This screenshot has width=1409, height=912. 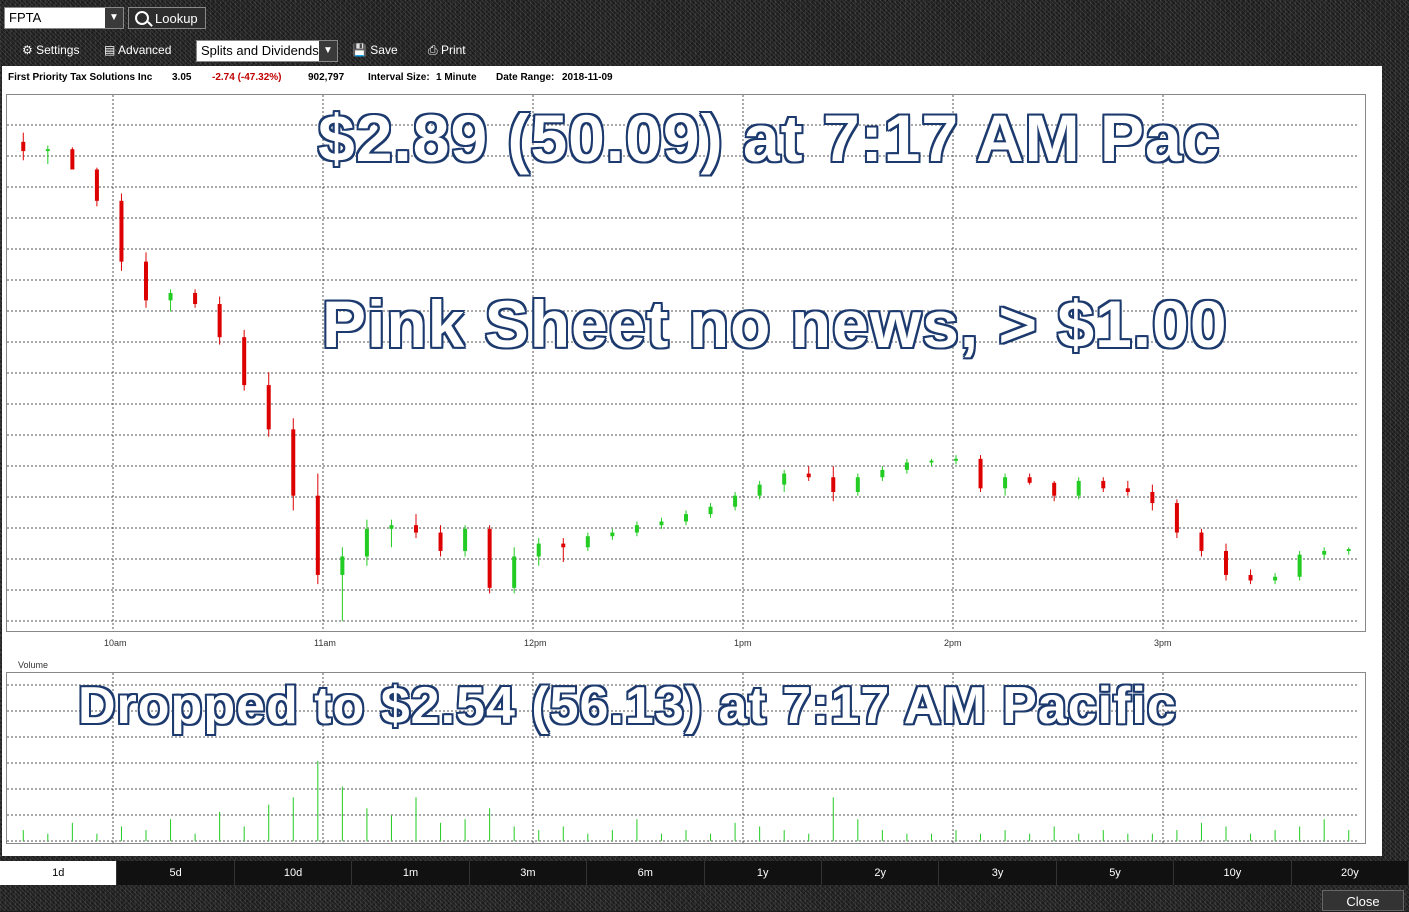 What do you see at coordinates (59, 873) in the screenshot?
I see `tab-1d: 1d` at bounding box center [59, 873].